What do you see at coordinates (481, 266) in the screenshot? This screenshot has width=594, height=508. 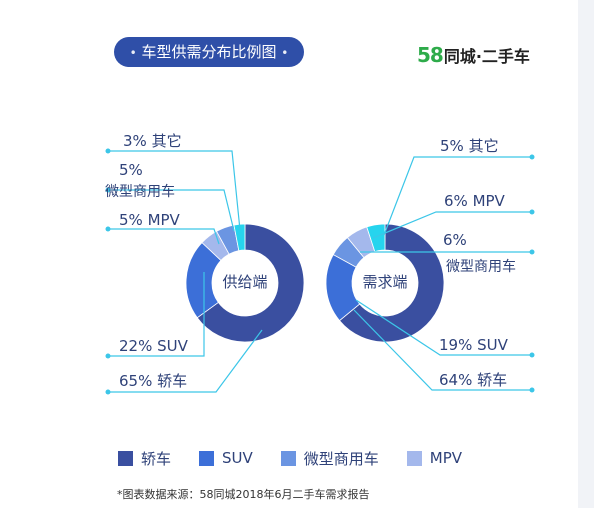 I see `demand-label-micro-name: 微型商用车` at bounding box center [481, 266].